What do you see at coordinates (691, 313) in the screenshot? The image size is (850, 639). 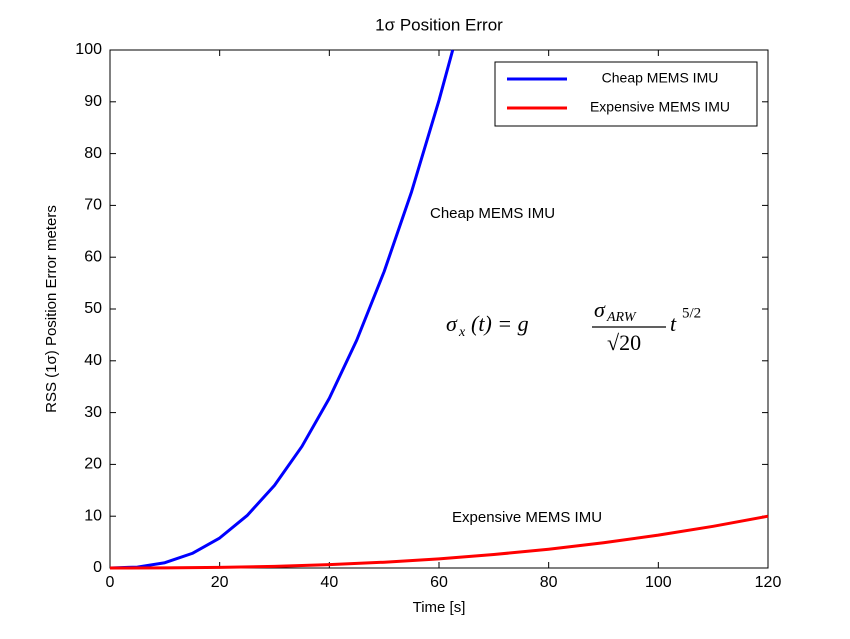 I see `equation-part: 5/2` at bounding box center [691, 313].